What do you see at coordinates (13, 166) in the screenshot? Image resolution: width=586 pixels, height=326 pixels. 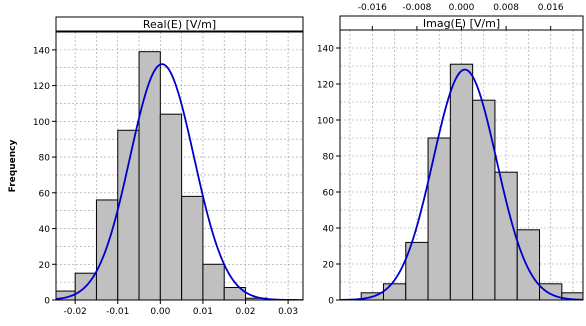 I see `y-axis-label: Frequency` at bounding box center [13, 166].